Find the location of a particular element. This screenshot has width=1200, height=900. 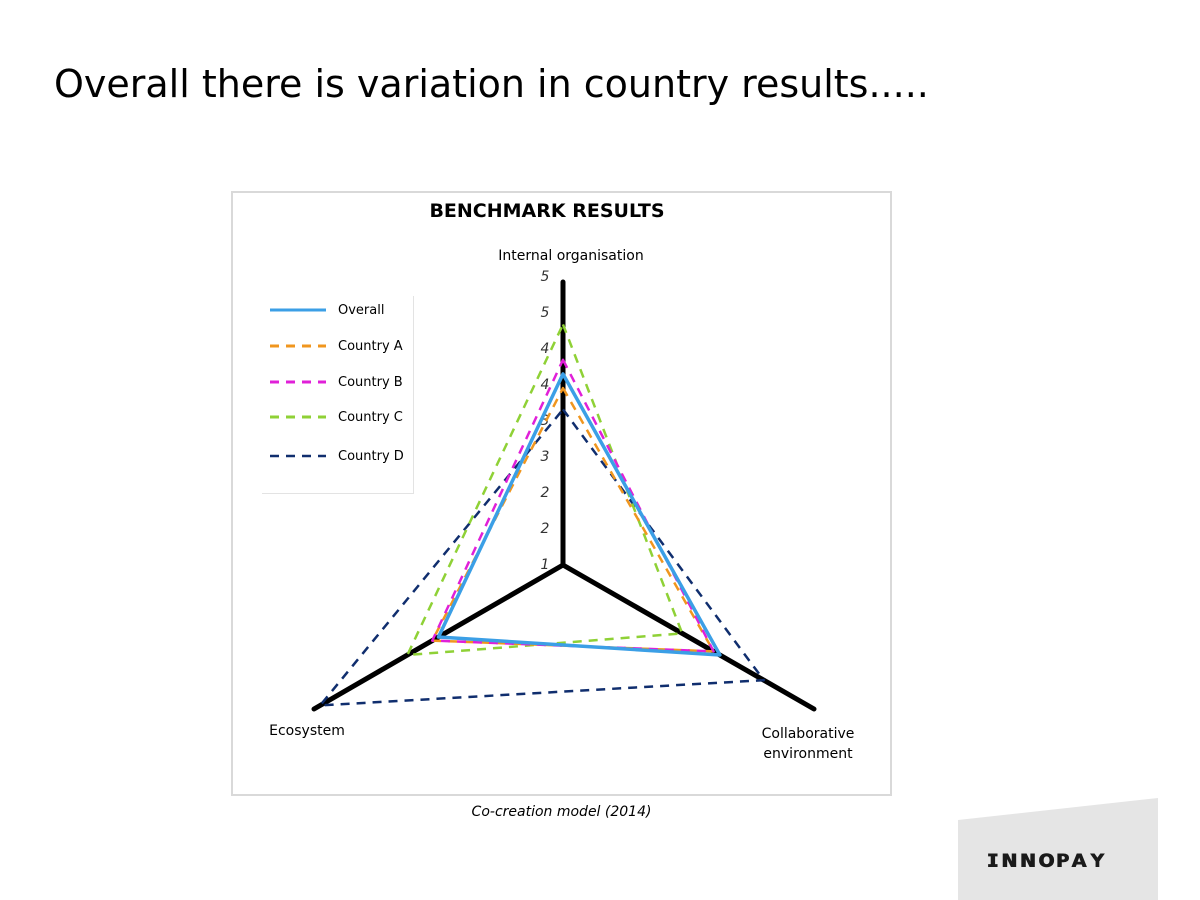

legend-label-country-d: Country D is located at coordinates (371, 456).